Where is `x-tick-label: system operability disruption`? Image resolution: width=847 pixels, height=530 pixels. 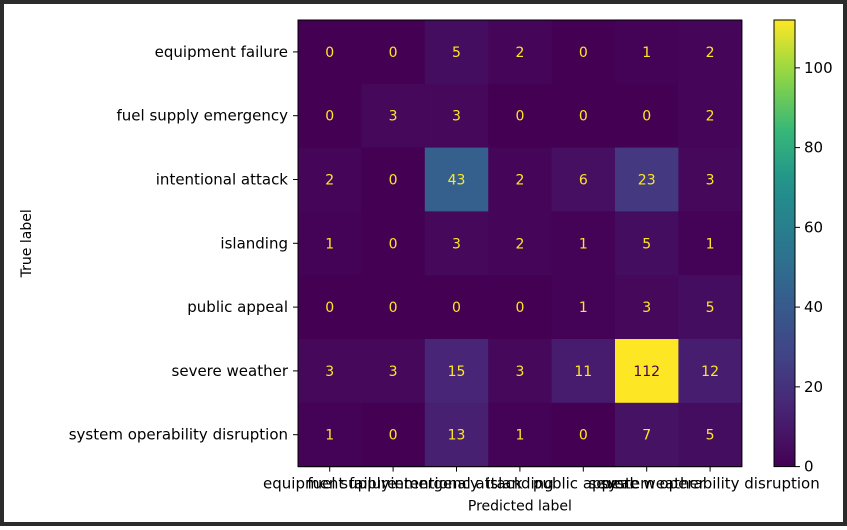 x-tick-label: system operability disruption is located at coordinates (709, 484).